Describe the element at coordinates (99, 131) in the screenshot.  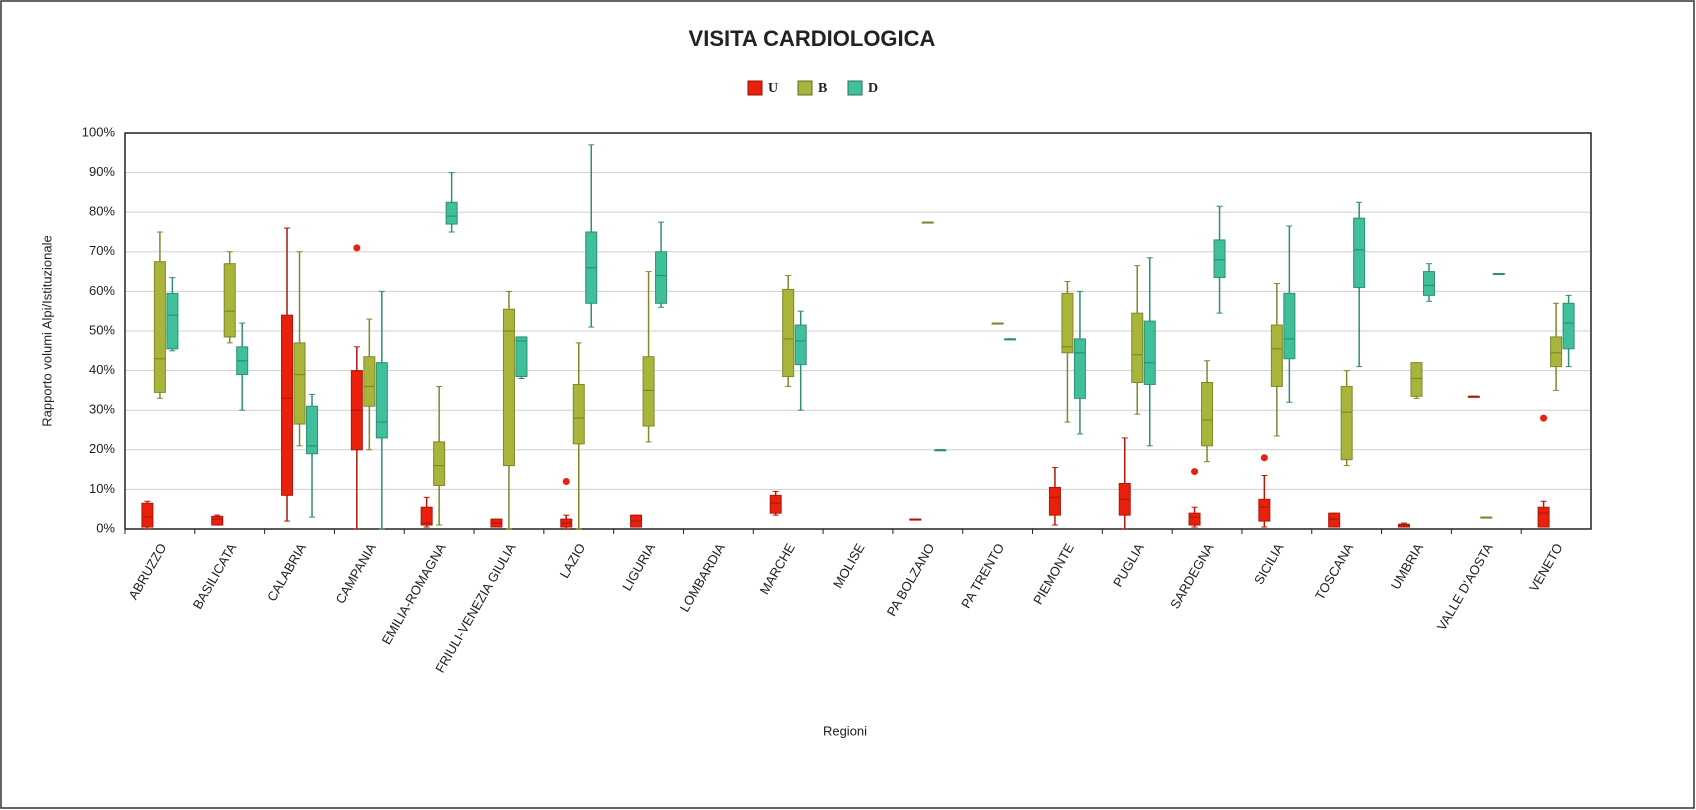
I see `y-tick-label: 100%` at that location.